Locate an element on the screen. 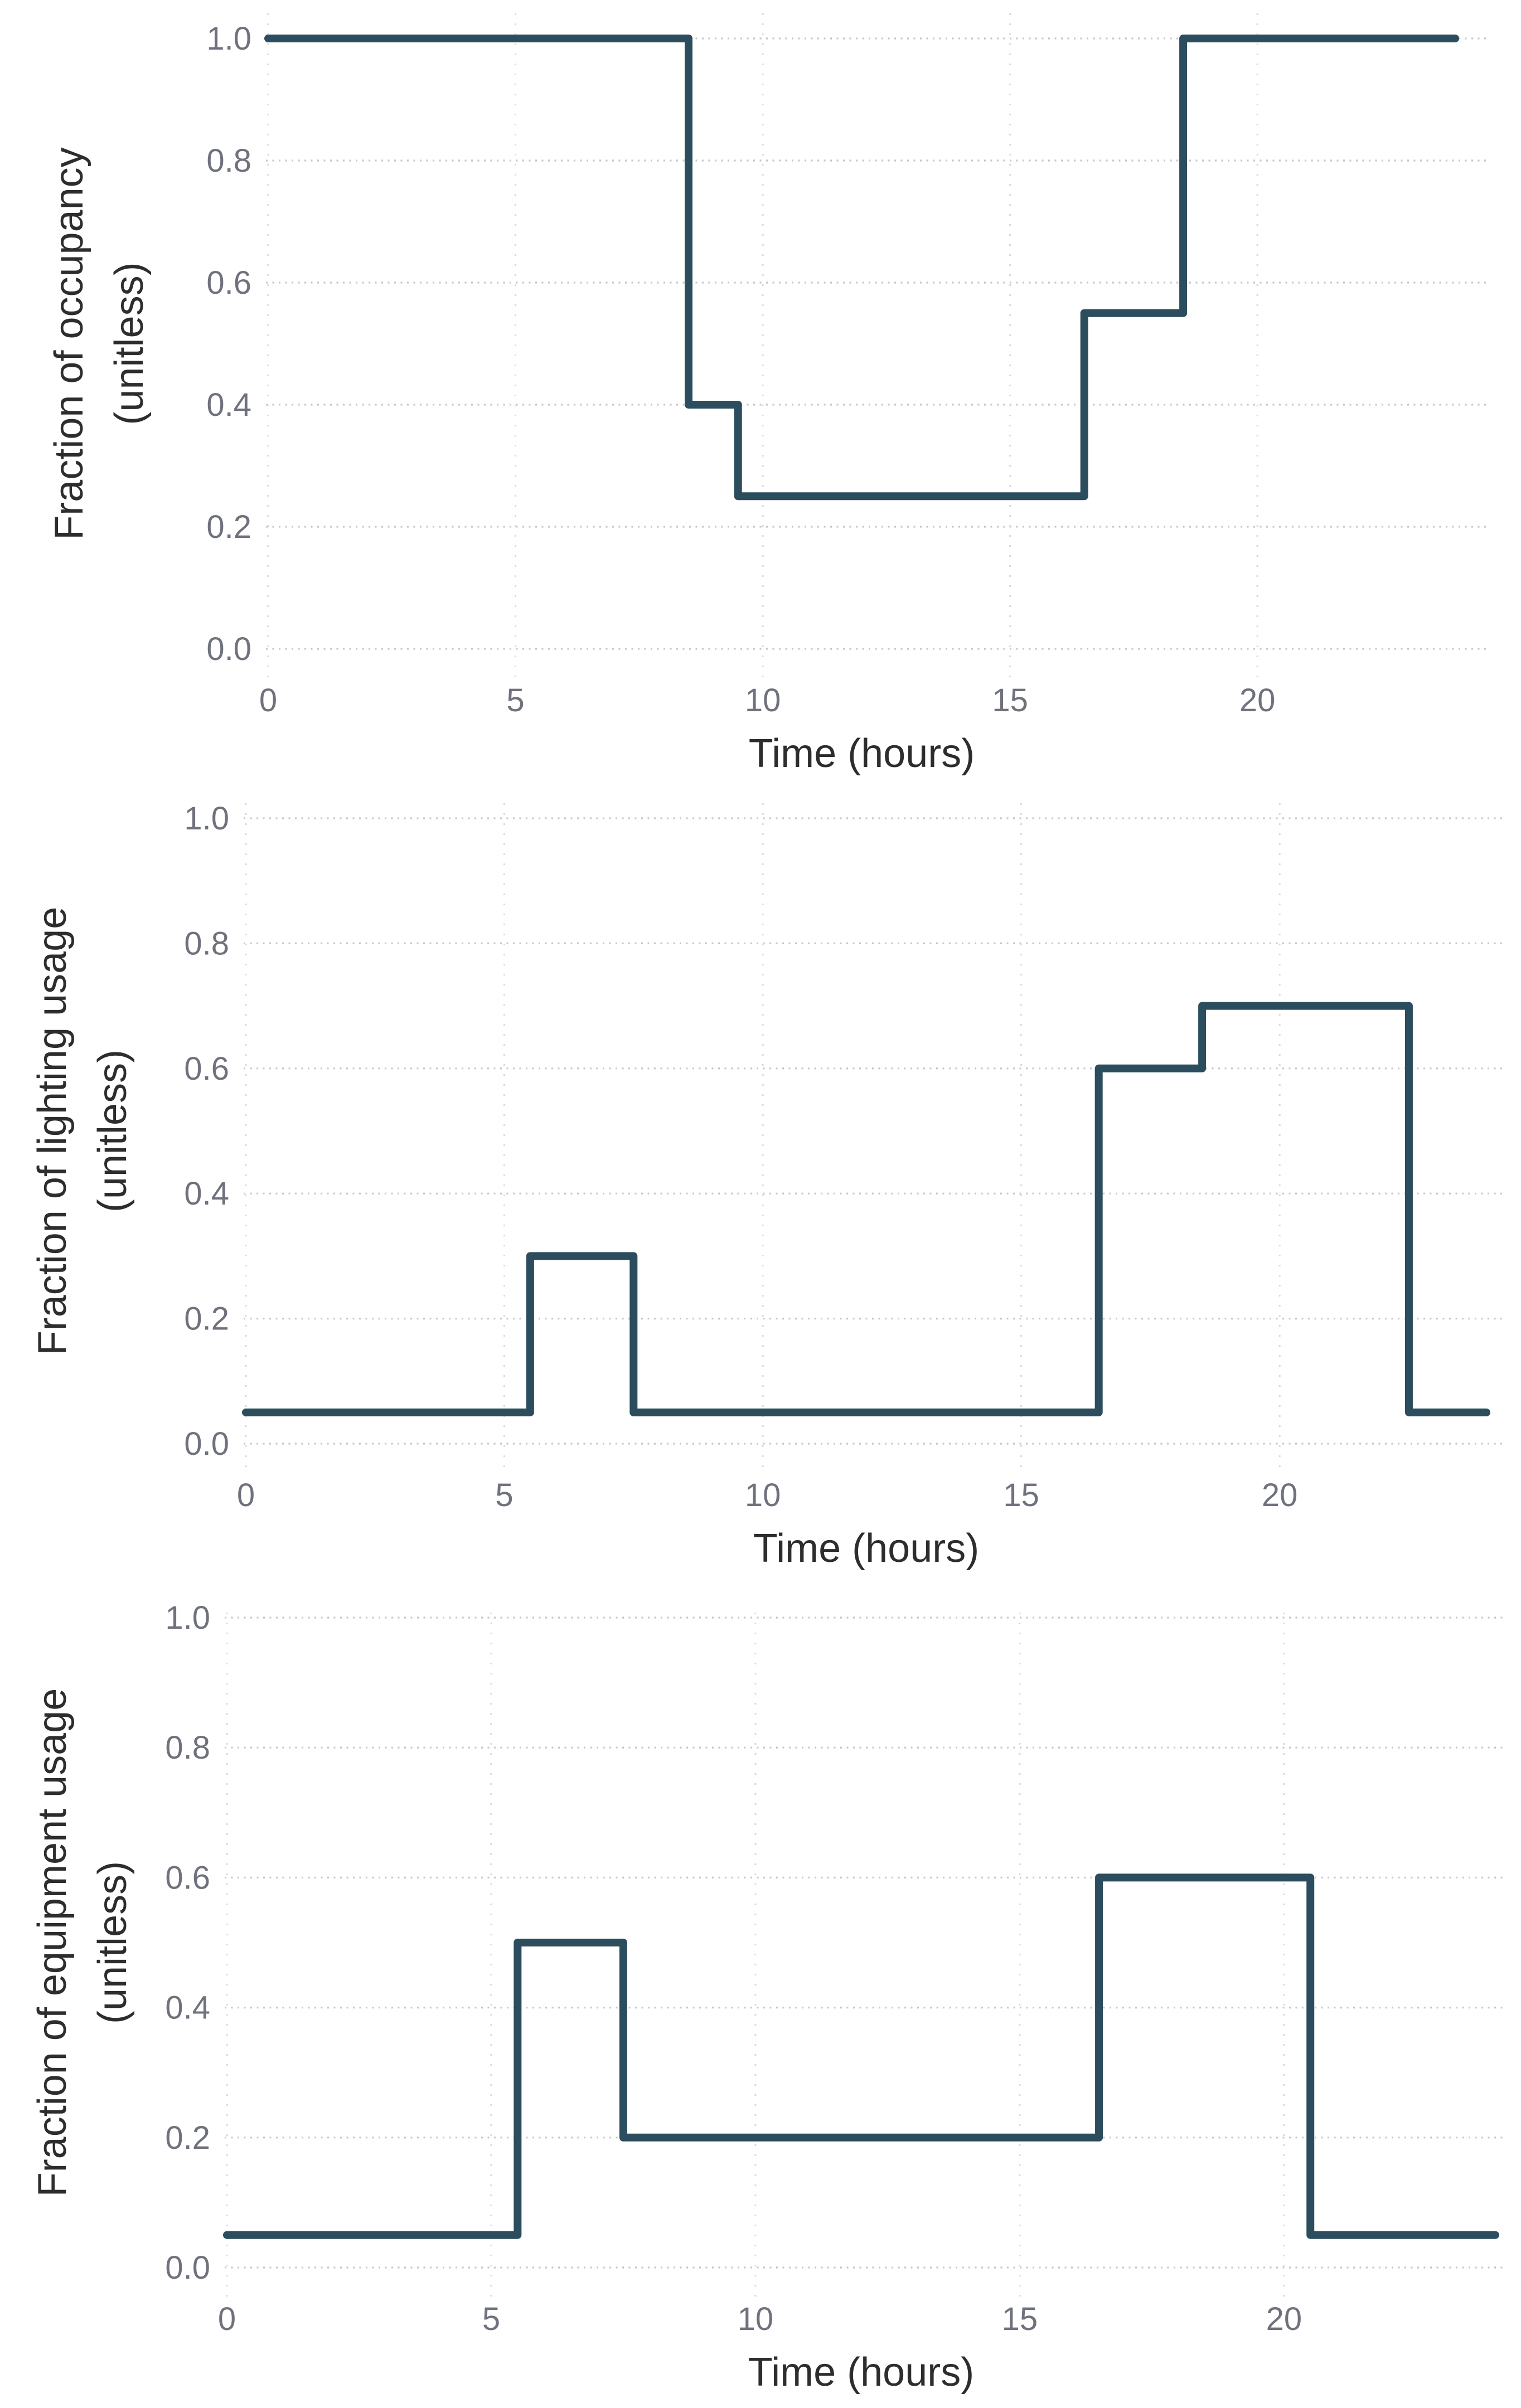 The image size is (1521, 2408). lighting-usage-schedule-step-line is located at coordinates (866, 1209).